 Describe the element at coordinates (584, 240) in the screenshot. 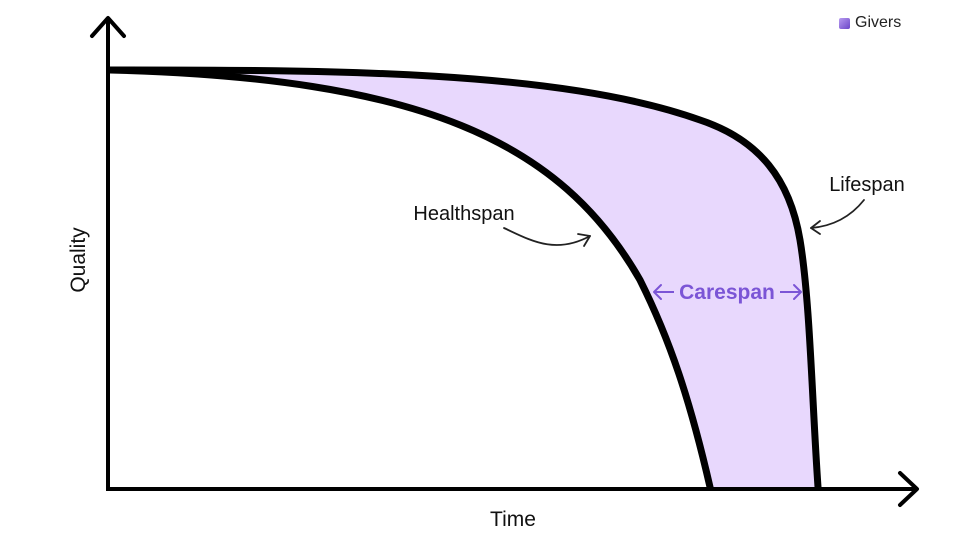

I see `healthspan-pointer-arrowhead` at that location.